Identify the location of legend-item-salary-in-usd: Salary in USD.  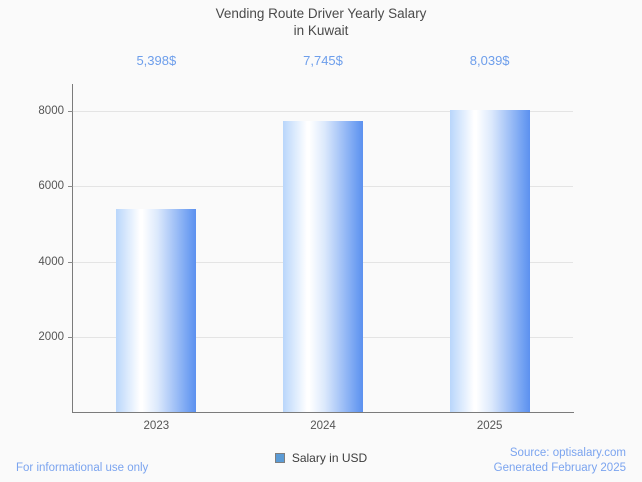
(321, 458).